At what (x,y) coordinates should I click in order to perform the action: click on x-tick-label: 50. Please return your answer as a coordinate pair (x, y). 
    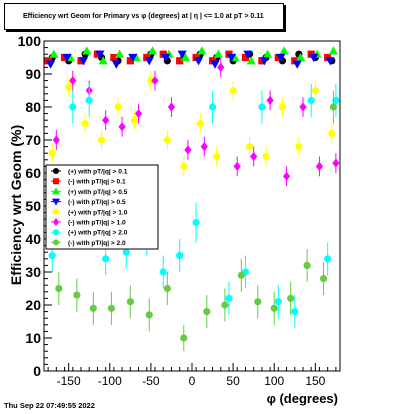
    Looking at the image, I should click on (233, 381).